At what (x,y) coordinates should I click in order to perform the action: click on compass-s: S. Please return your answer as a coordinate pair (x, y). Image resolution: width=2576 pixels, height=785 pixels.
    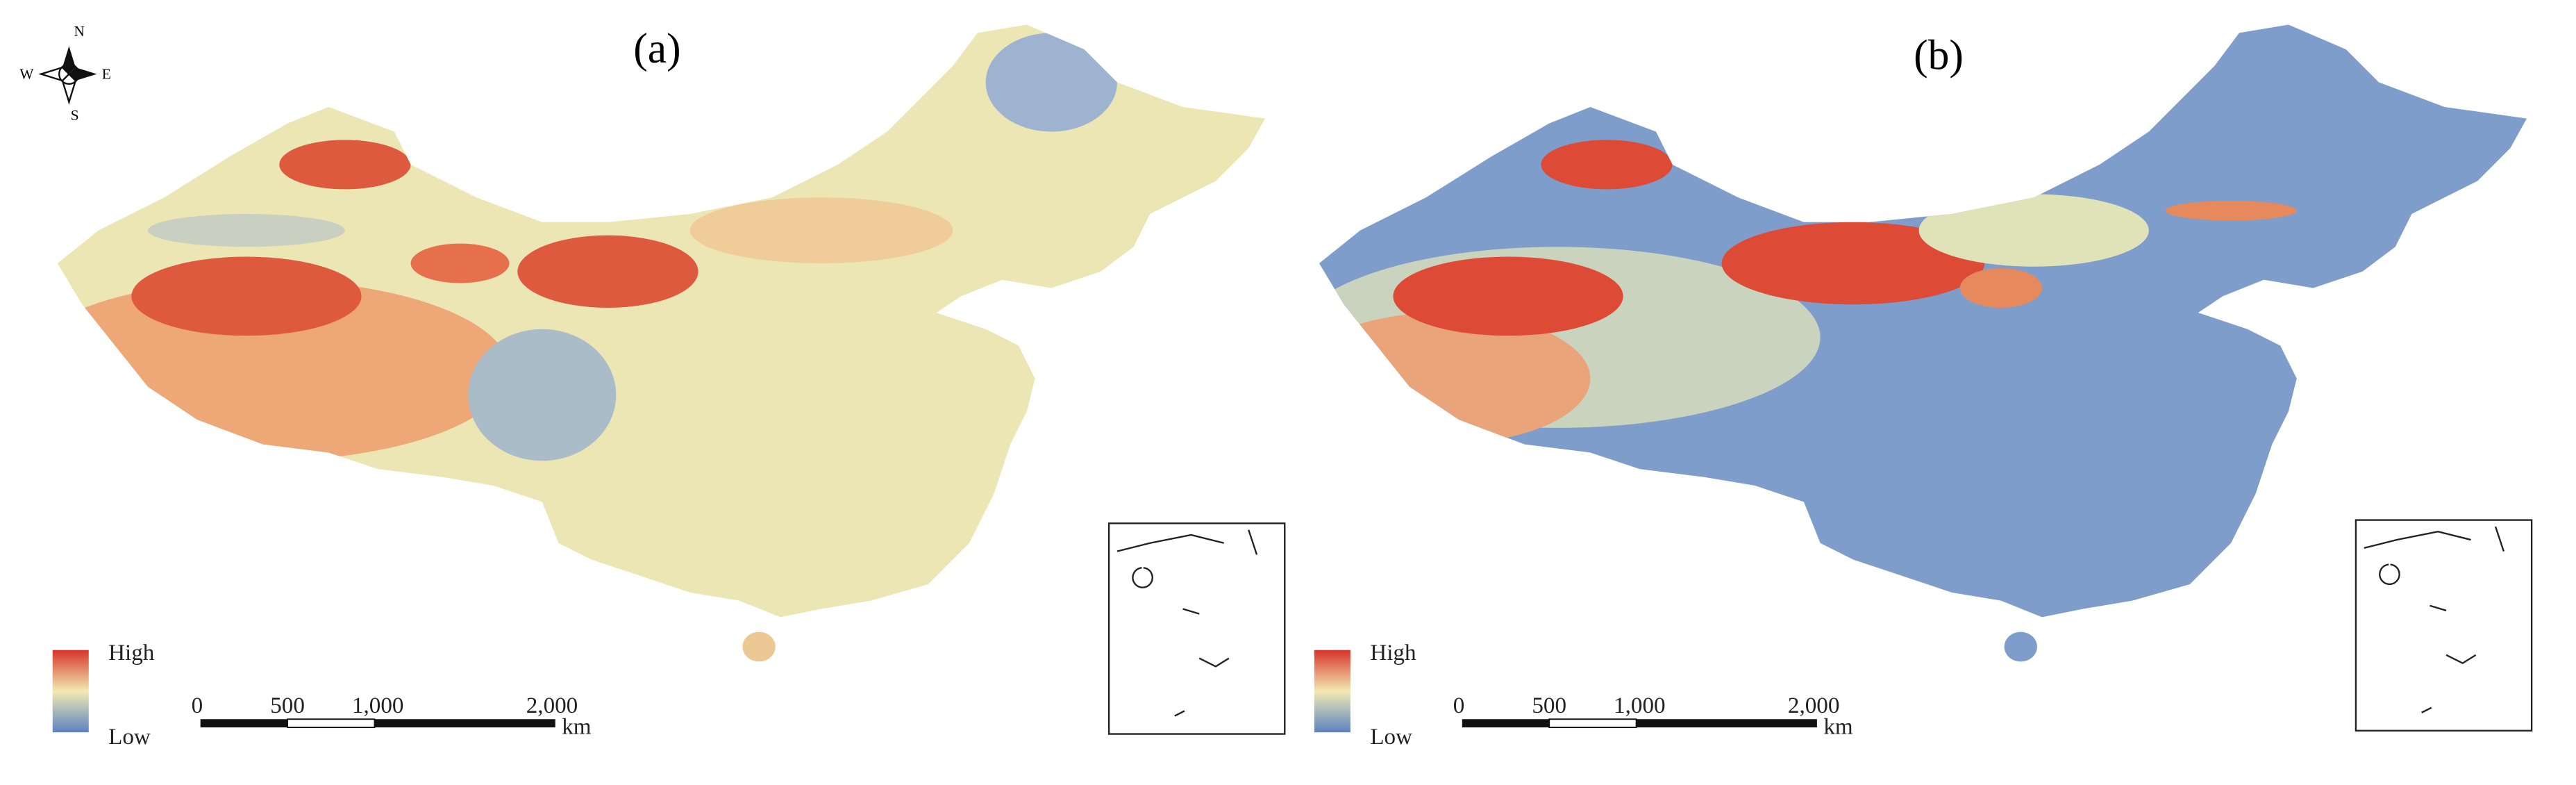
    Looking at the image, I should click on (75, 115).